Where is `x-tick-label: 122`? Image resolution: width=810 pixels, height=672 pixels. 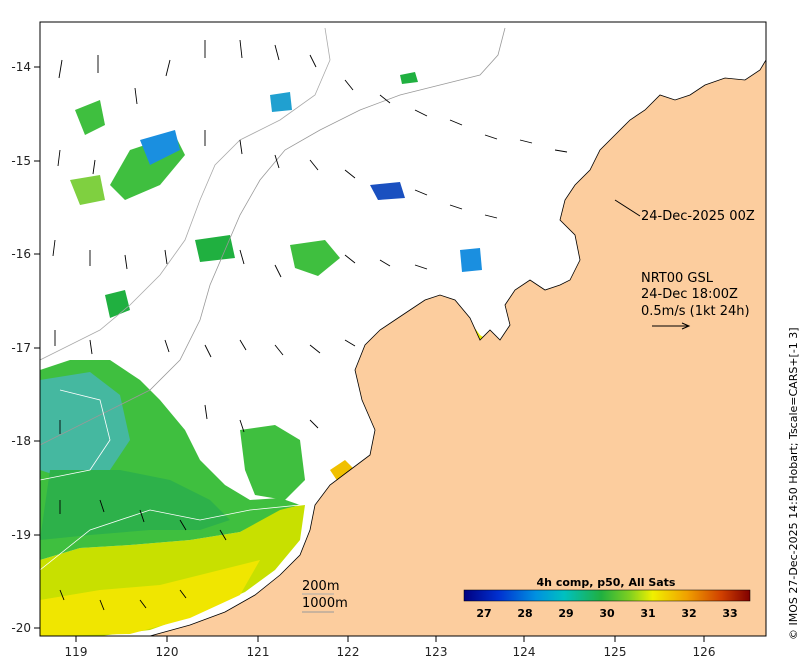 x-tick-label: 122 is located at coordinates (348, 652).